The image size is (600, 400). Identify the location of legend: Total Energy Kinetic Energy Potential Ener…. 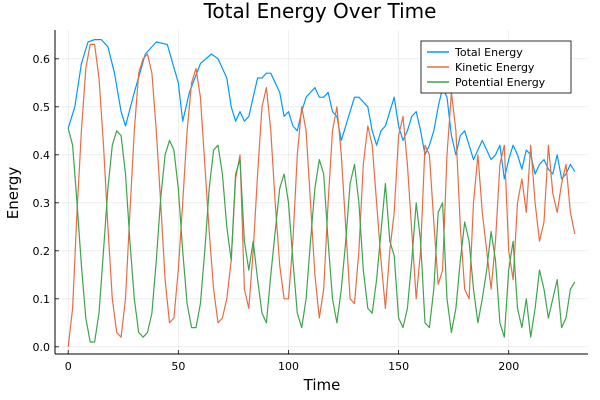
(496, 67).